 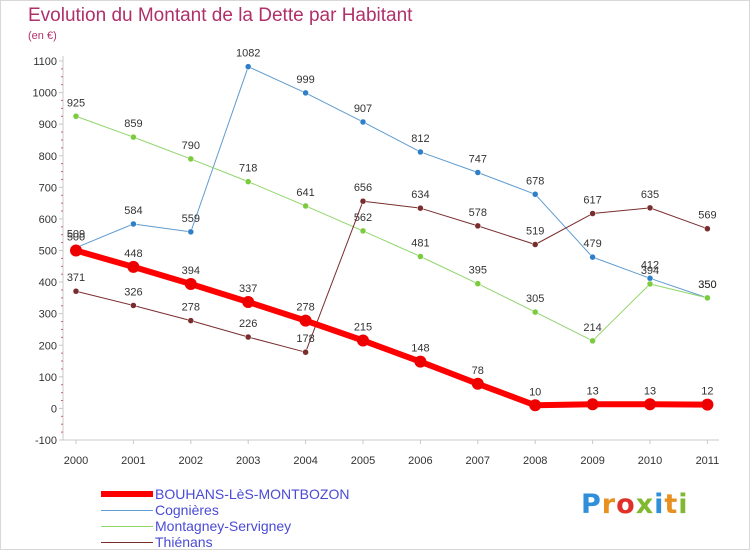 I want to click on y-tick-label: 1000, so click(x=45, y=94).